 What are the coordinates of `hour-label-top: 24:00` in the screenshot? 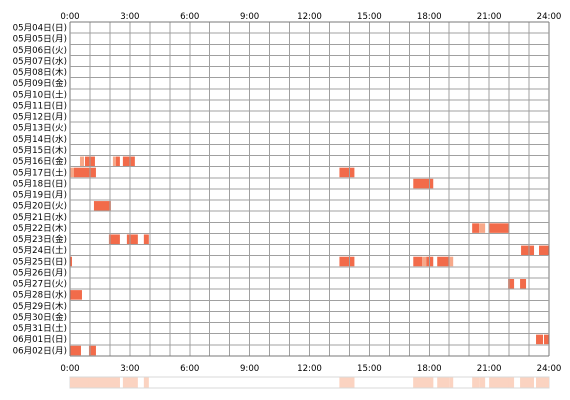 It's located at (549, 17).